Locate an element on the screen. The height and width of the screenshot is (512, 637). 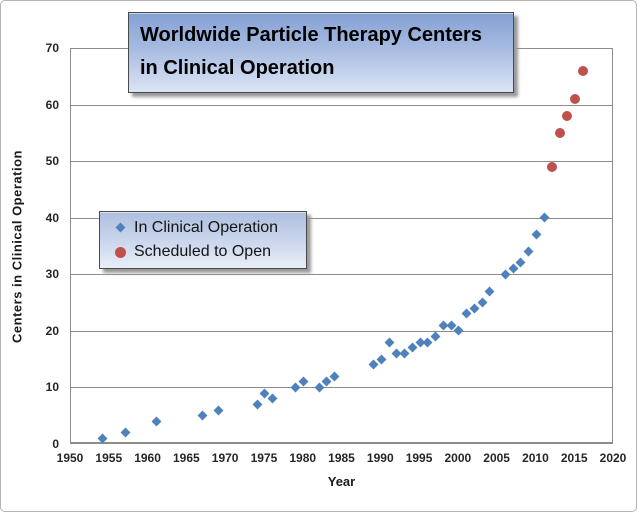
x-tick-label-1995: 1995 is located at coordinates (419, 458).